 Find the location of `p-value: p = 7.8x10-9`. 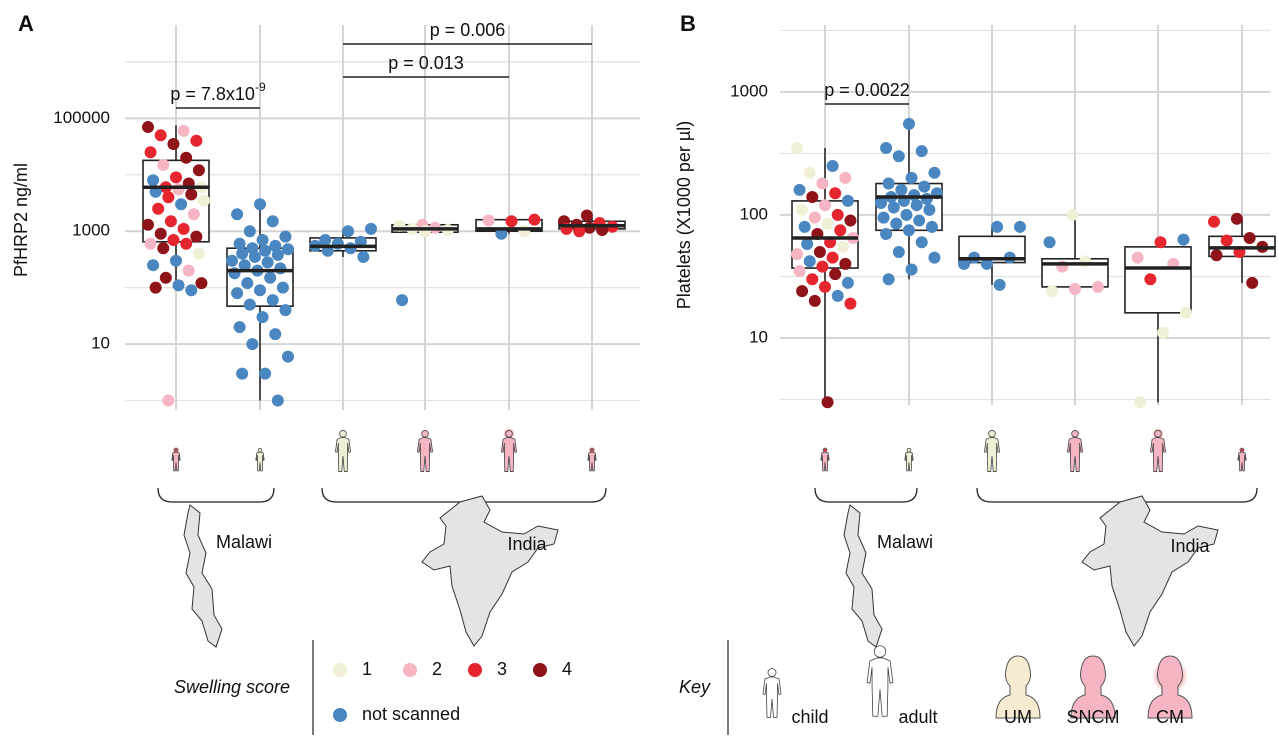

p-value: p = 7.8x10-9 is located at coordinates (218, 92).